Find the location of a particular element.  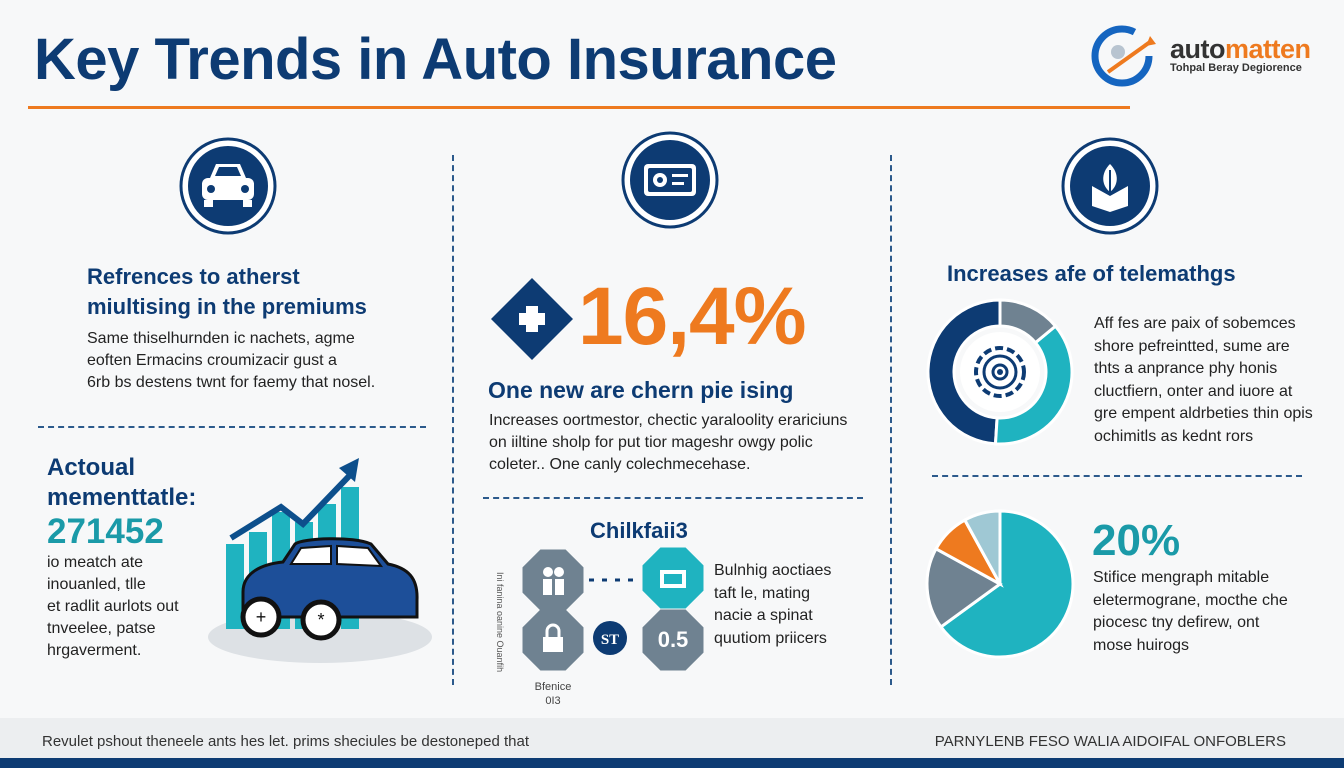

page-title: Key Trends in Auto Insurance is located at coordinates (435, 59).